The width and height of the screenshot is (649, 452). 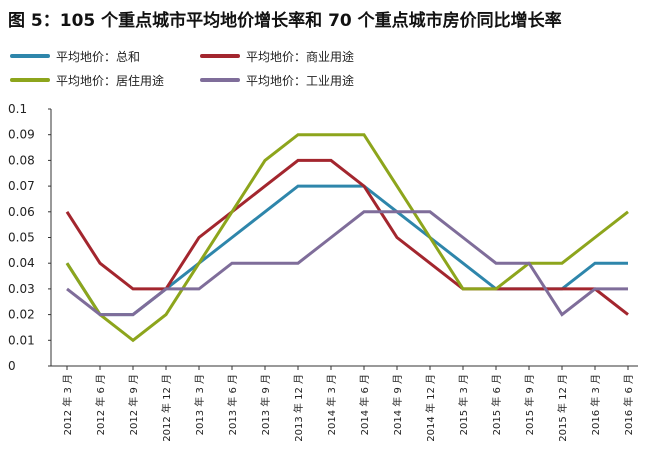 I want to click on x-tick-label: 2016 年 3 月, so click(x=595, y=404).